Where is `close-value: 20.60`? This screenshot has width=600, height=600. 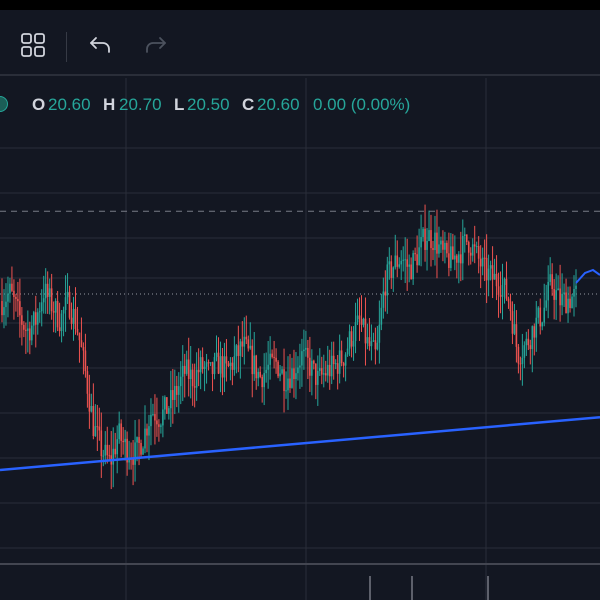
close-value: 20.60 is located at coordinates (278, 104).